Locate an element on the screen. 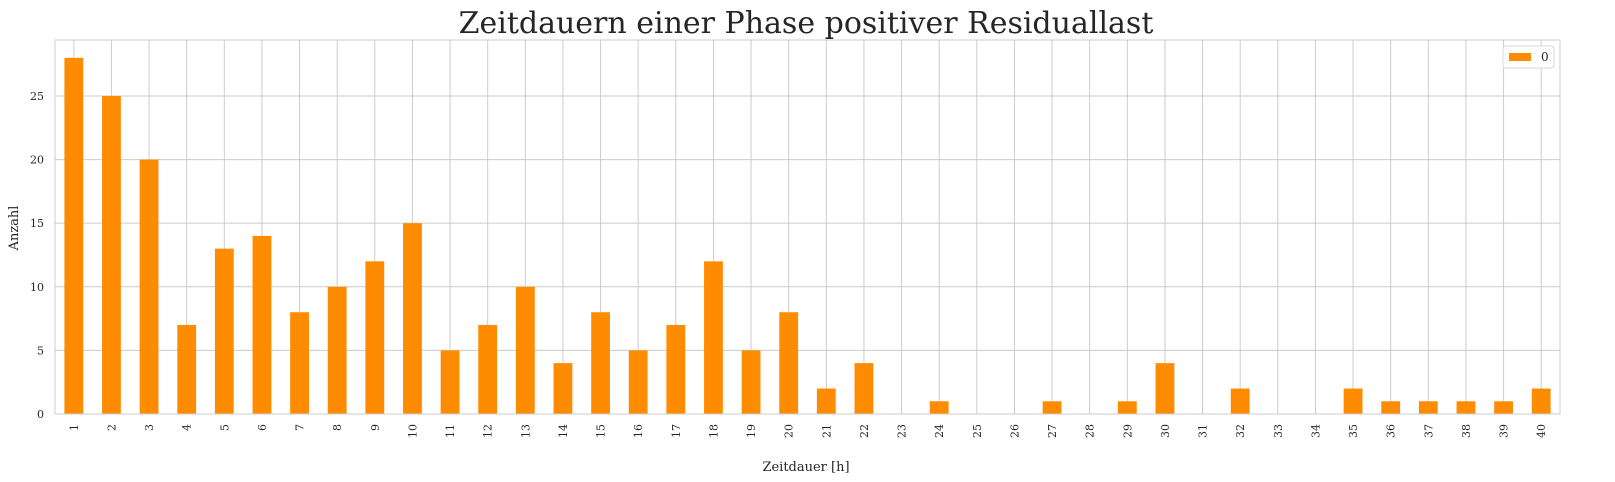 The height and width of the screenshot is (482, 1615). x-tick-label: 29 is located at coordinates (1127, 431).